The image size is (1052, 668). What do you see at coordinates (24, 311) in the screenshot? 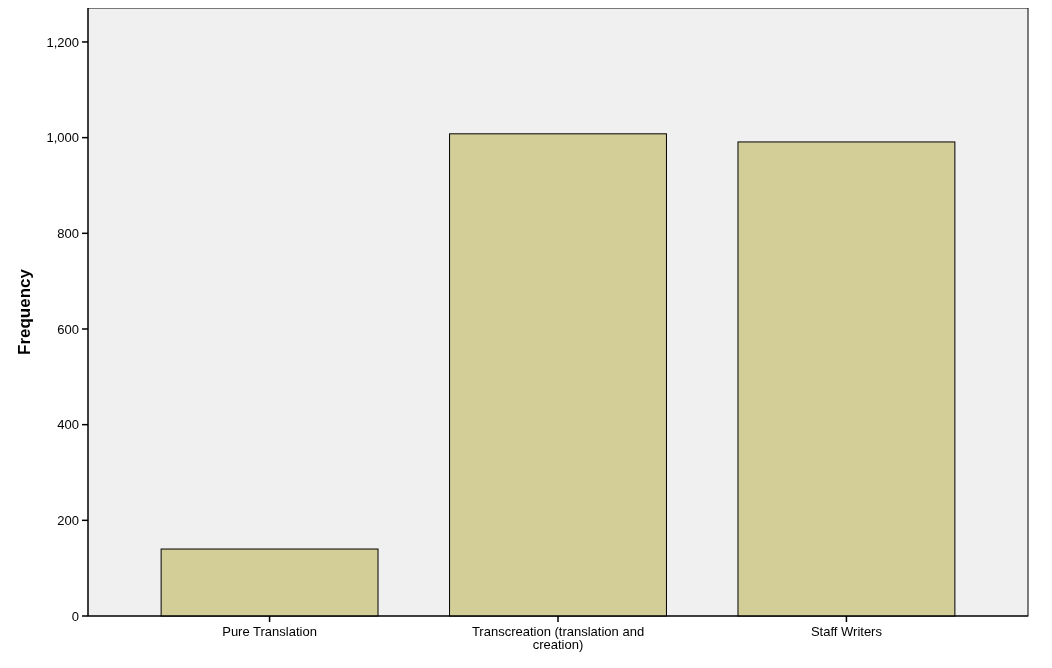
I see `y-axis-title: Frequency` at bounding box center [24, 311].